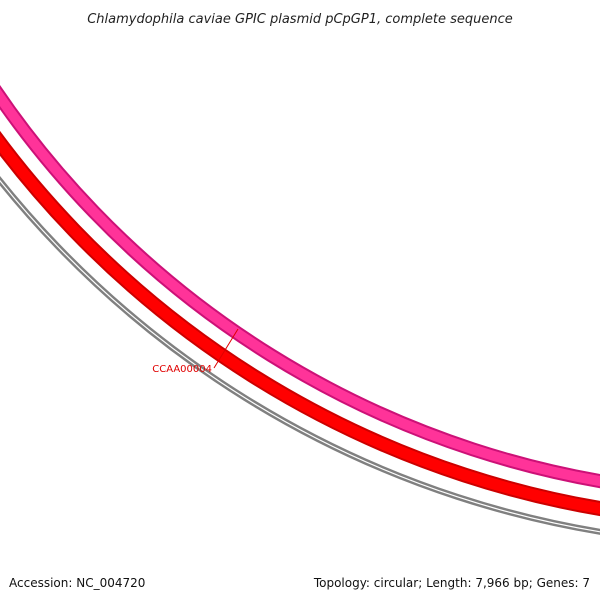  What do you see at coordinates (195, 351) in the screenshot?
I see `feature-labels: CCAA00004` at bounding box center [195, 351].